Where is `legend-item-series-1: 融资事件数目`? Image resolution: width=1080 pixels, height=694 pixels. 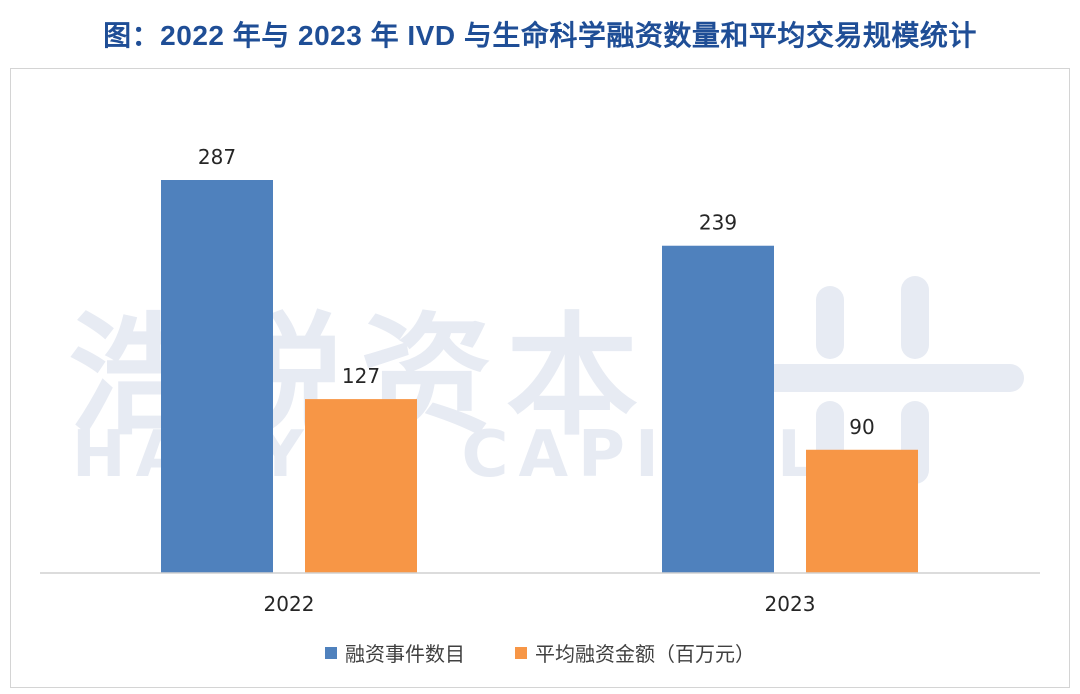
legend-item-series-1: 融资事件数目 is located at coordinates (395, 652).